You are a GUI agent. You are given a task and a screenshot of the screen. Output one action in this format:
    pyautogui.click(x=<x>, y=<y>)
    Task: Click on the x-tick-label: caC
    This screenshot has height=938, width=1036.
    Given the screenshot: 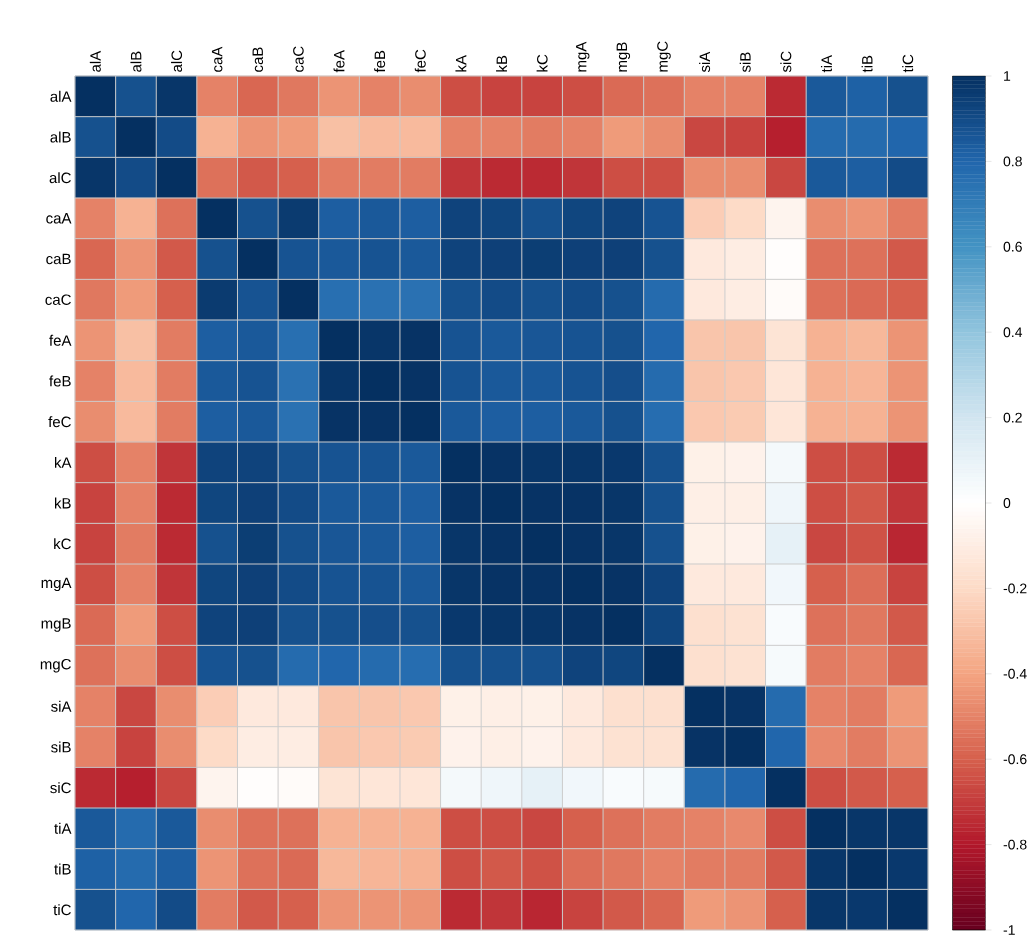 What is the action you would take?
    pyautogui.click(x=298, y=59)
    